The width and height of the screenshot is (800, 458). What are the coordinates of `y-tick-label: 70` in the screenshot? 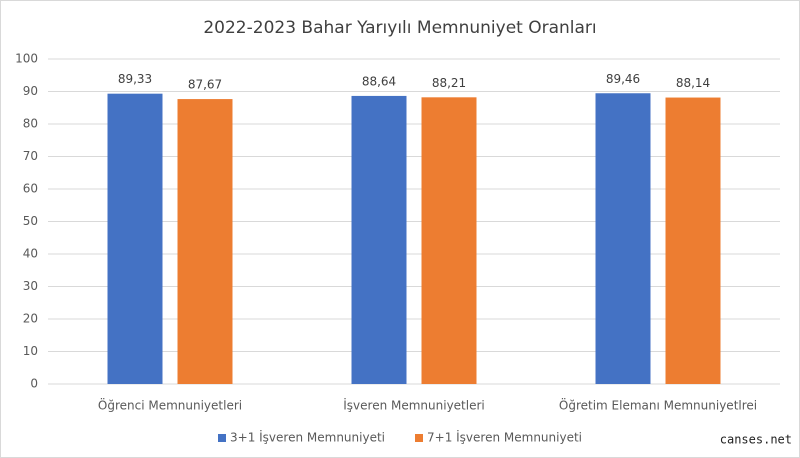 It's located at (30, 156).